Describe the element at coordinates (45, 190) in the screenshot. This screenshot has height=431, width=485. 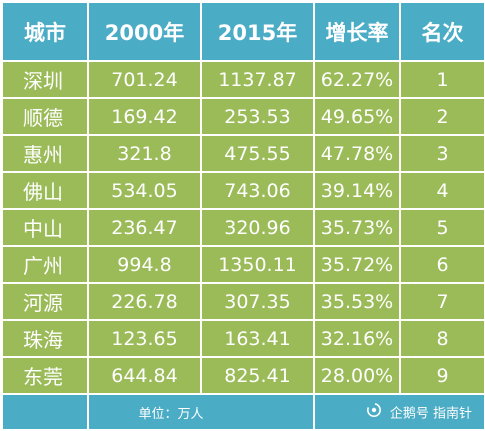
I see `city-cell: 佛山` at that location.